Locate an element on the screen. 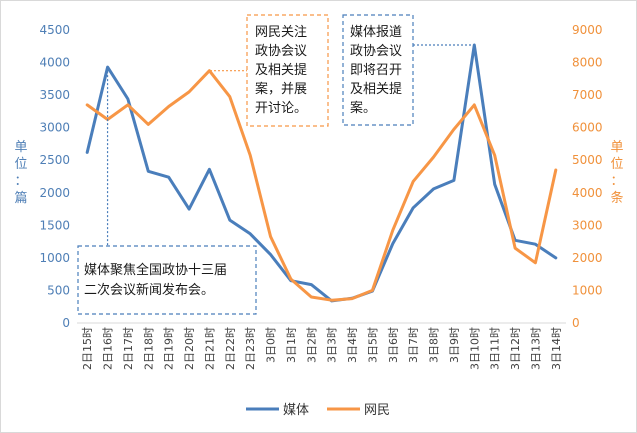  x-tick-label: 3日11时 is located at coordinates (495, 348).